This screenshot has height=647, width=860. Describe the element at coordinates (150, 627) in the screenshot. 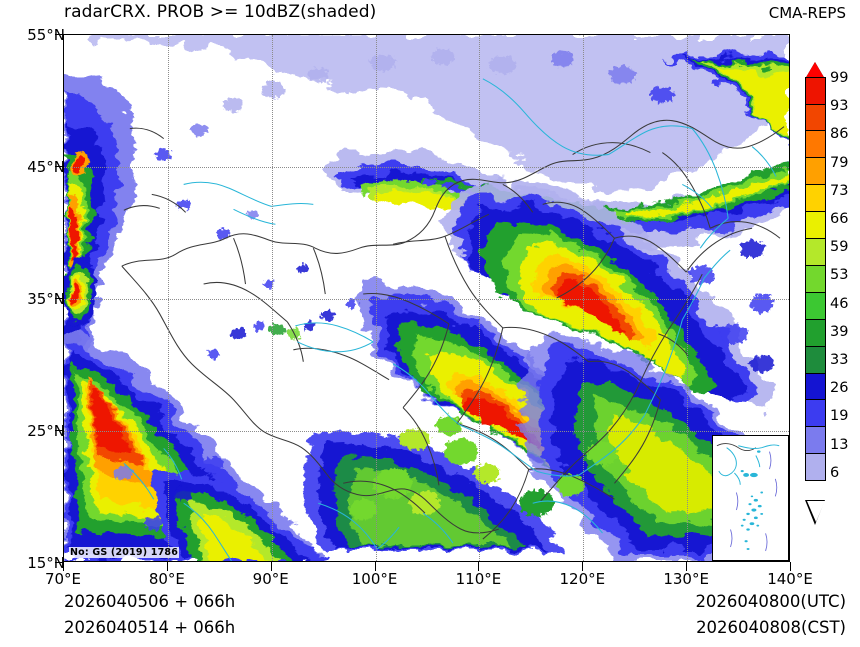

I see `init-time-cst-label: 2026040514 + 066h` at that location.